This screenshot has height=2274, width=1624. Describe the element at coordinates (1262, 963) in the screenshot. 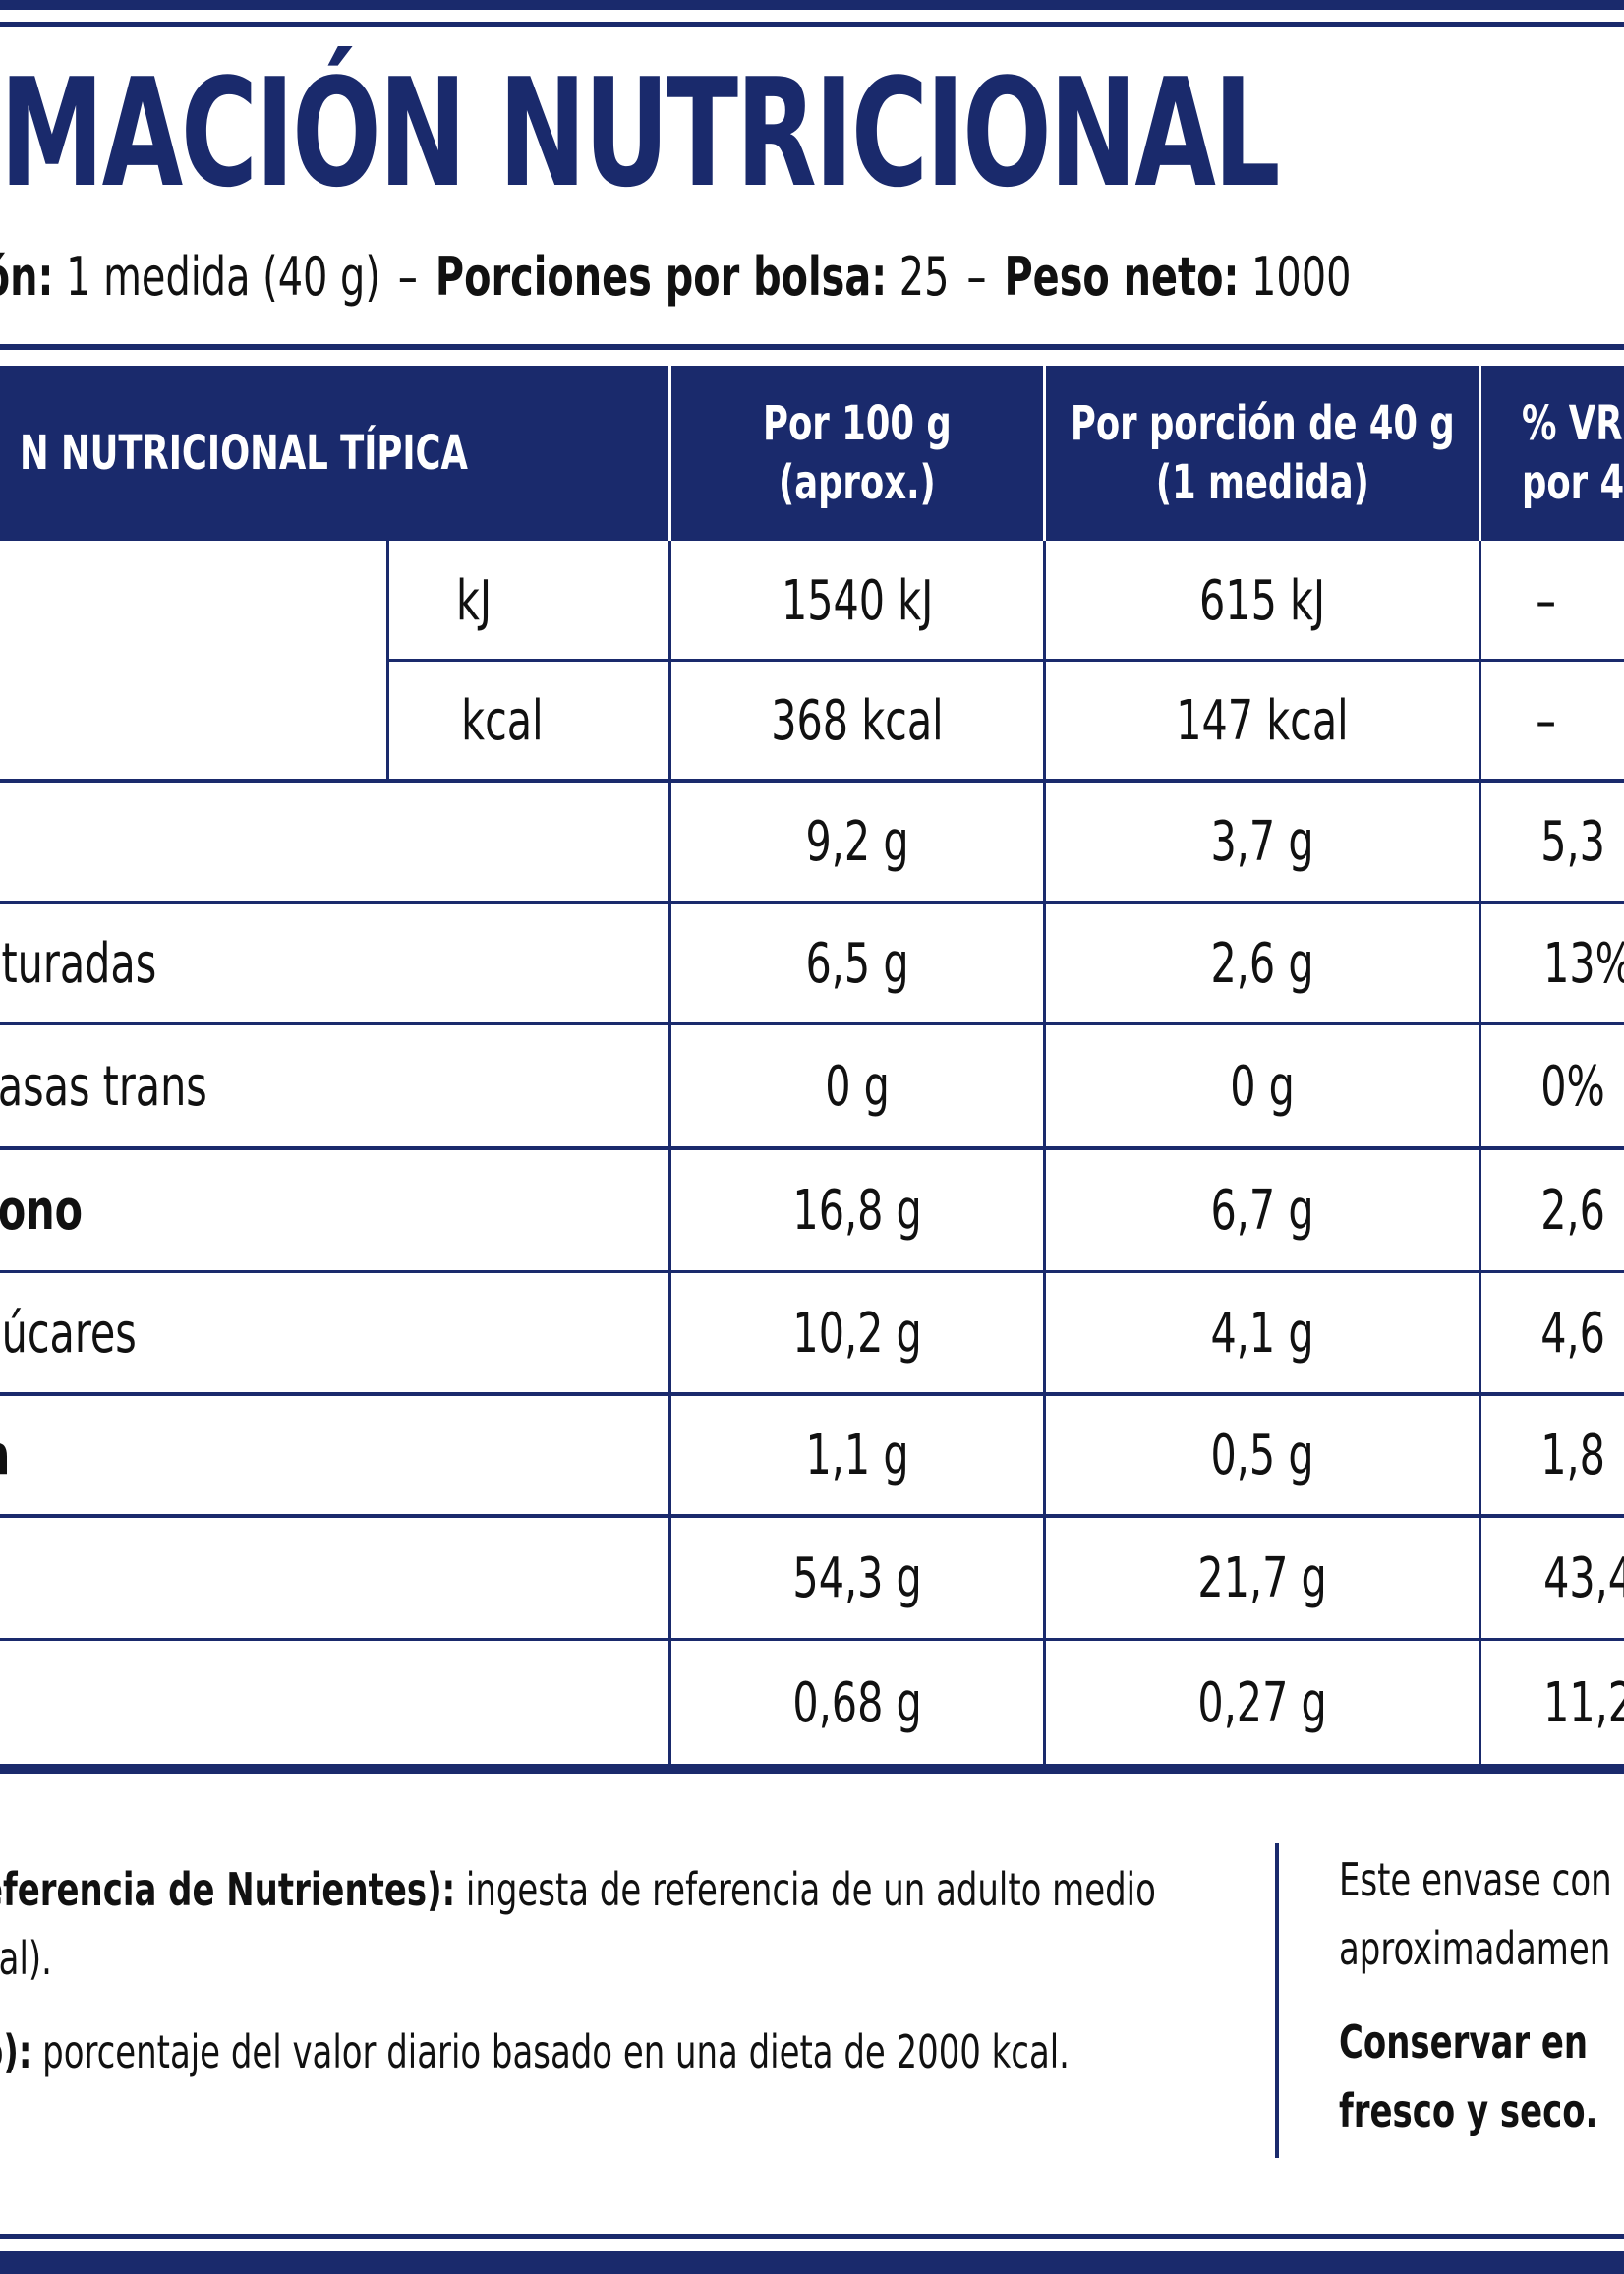

I see `per40-cell: 2,6 g` at that location.